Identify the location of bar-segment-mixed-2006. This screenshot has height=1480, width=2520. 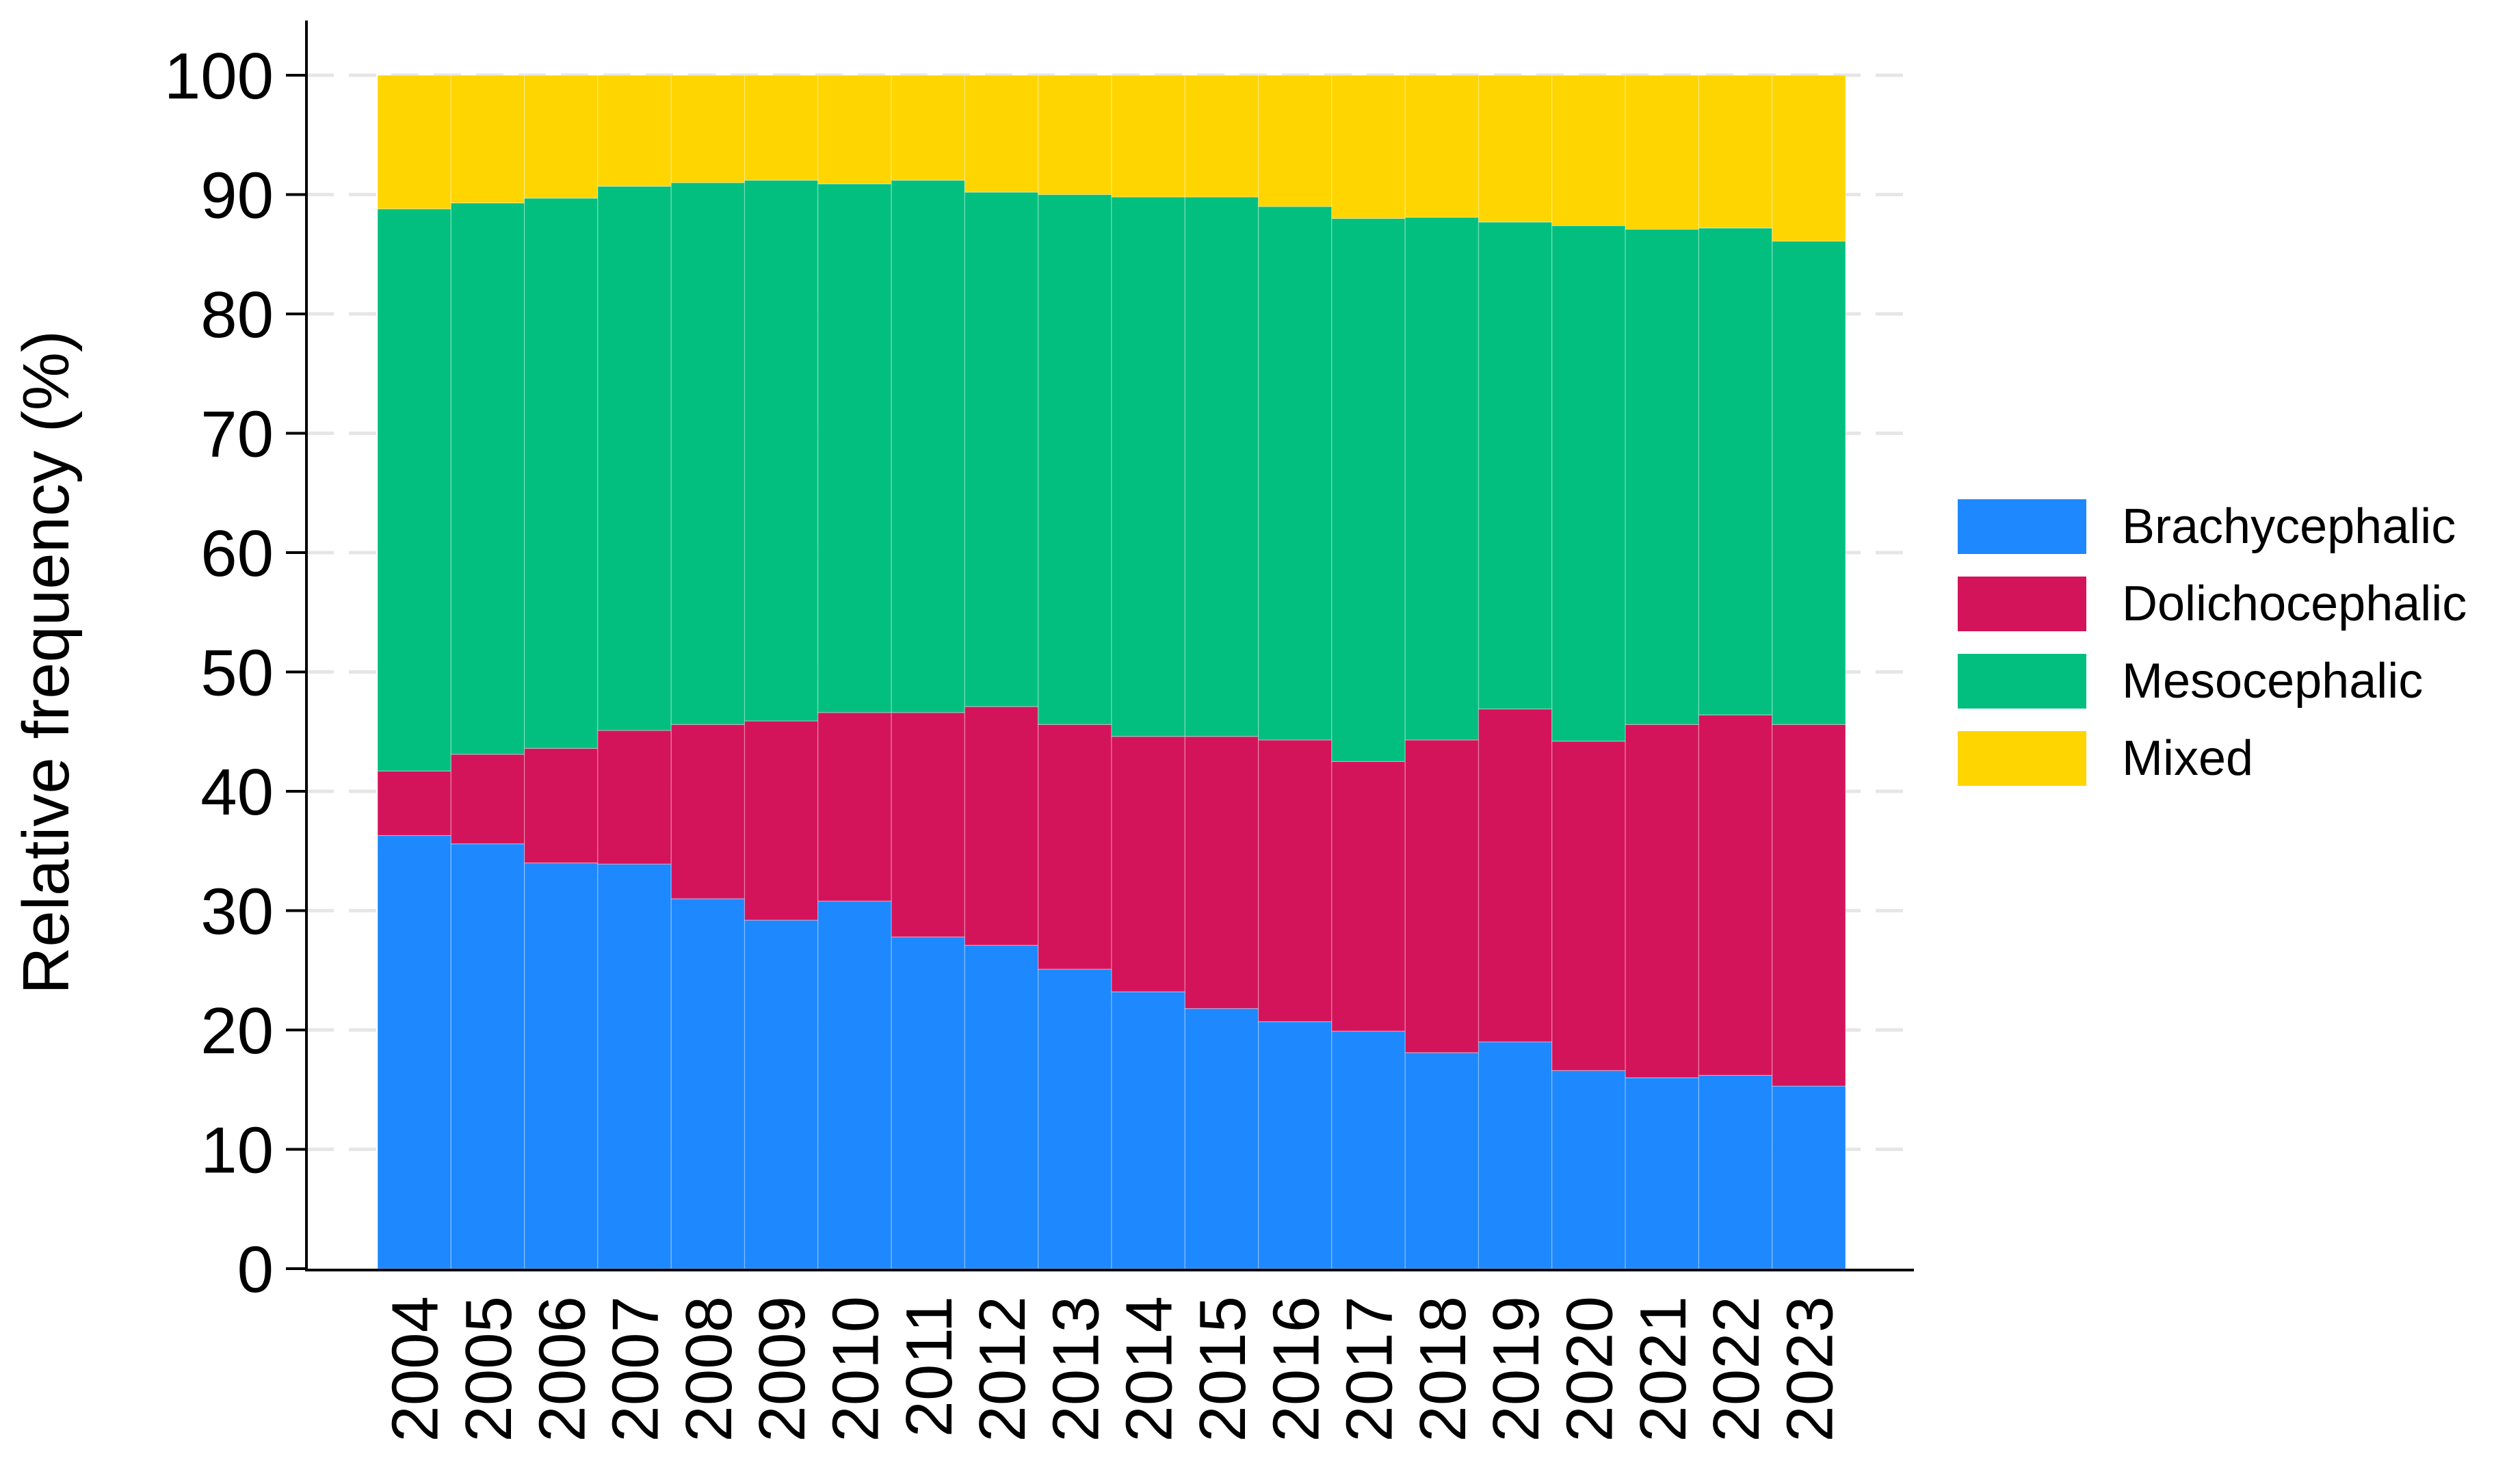
(561, 137).